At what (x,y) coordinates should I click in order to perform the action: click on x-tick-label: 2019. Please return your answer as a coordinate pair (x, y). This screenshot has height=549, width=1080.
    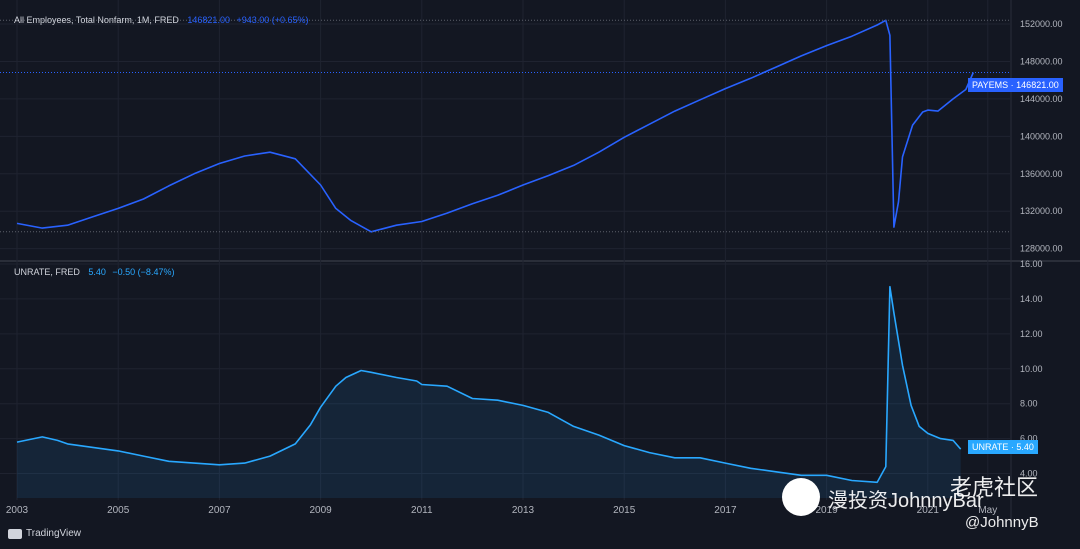
    Looking at the image, I should click on (826, 510).